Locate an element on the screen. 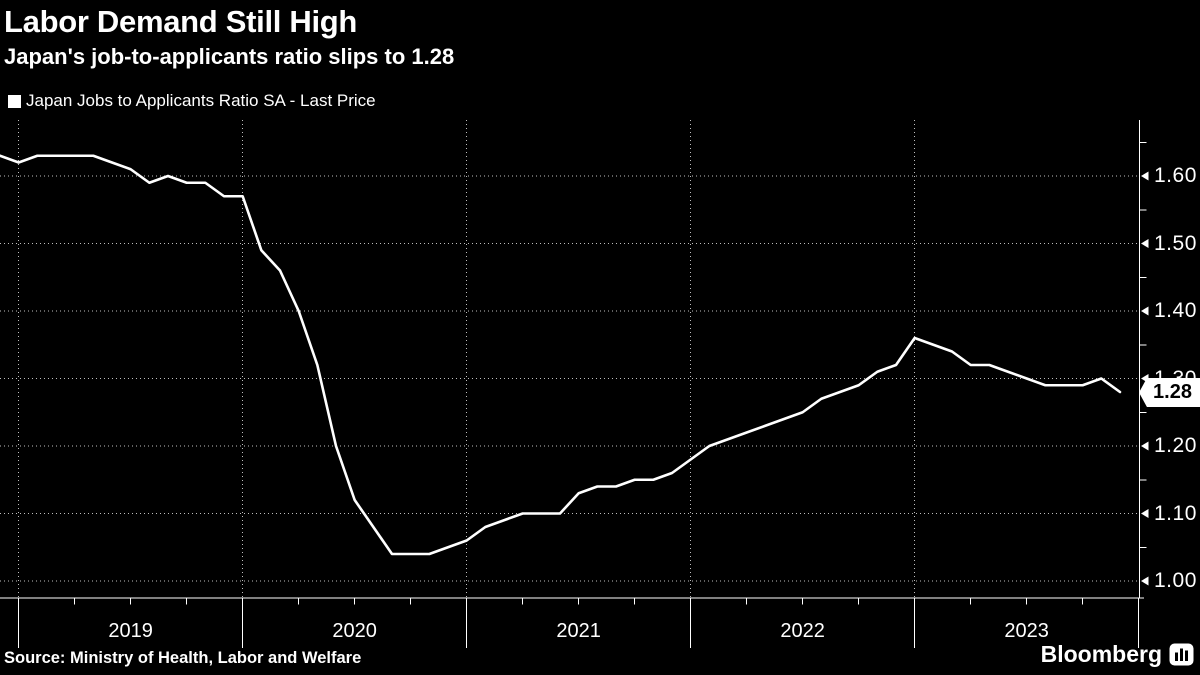  x-axis-year-label: 2019 is located at coordinates (130, 631).